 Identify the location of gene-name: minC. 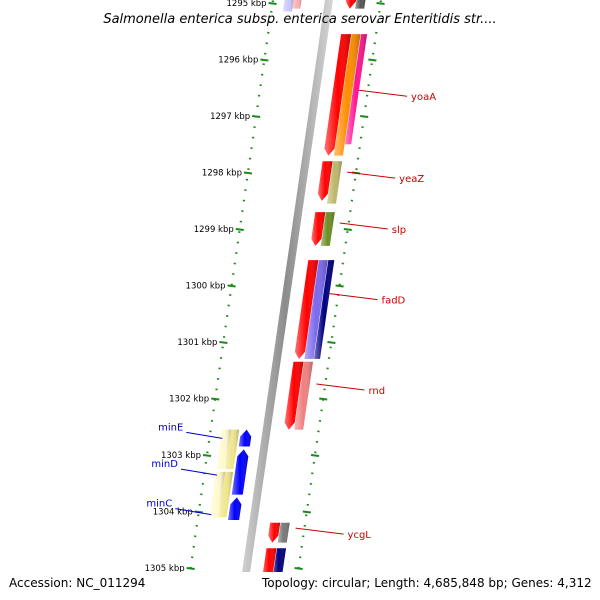
(159, 504).